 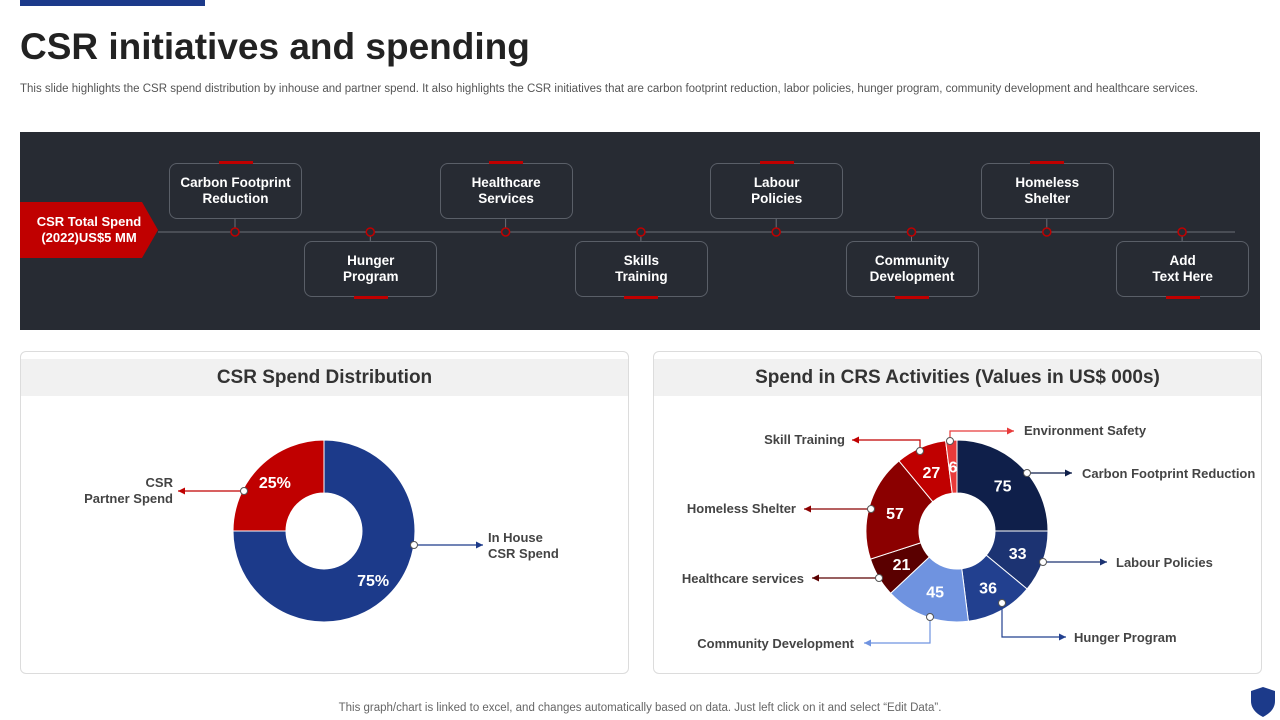 I want to click on slice-value-label: 6, so click(x=952, y=468).